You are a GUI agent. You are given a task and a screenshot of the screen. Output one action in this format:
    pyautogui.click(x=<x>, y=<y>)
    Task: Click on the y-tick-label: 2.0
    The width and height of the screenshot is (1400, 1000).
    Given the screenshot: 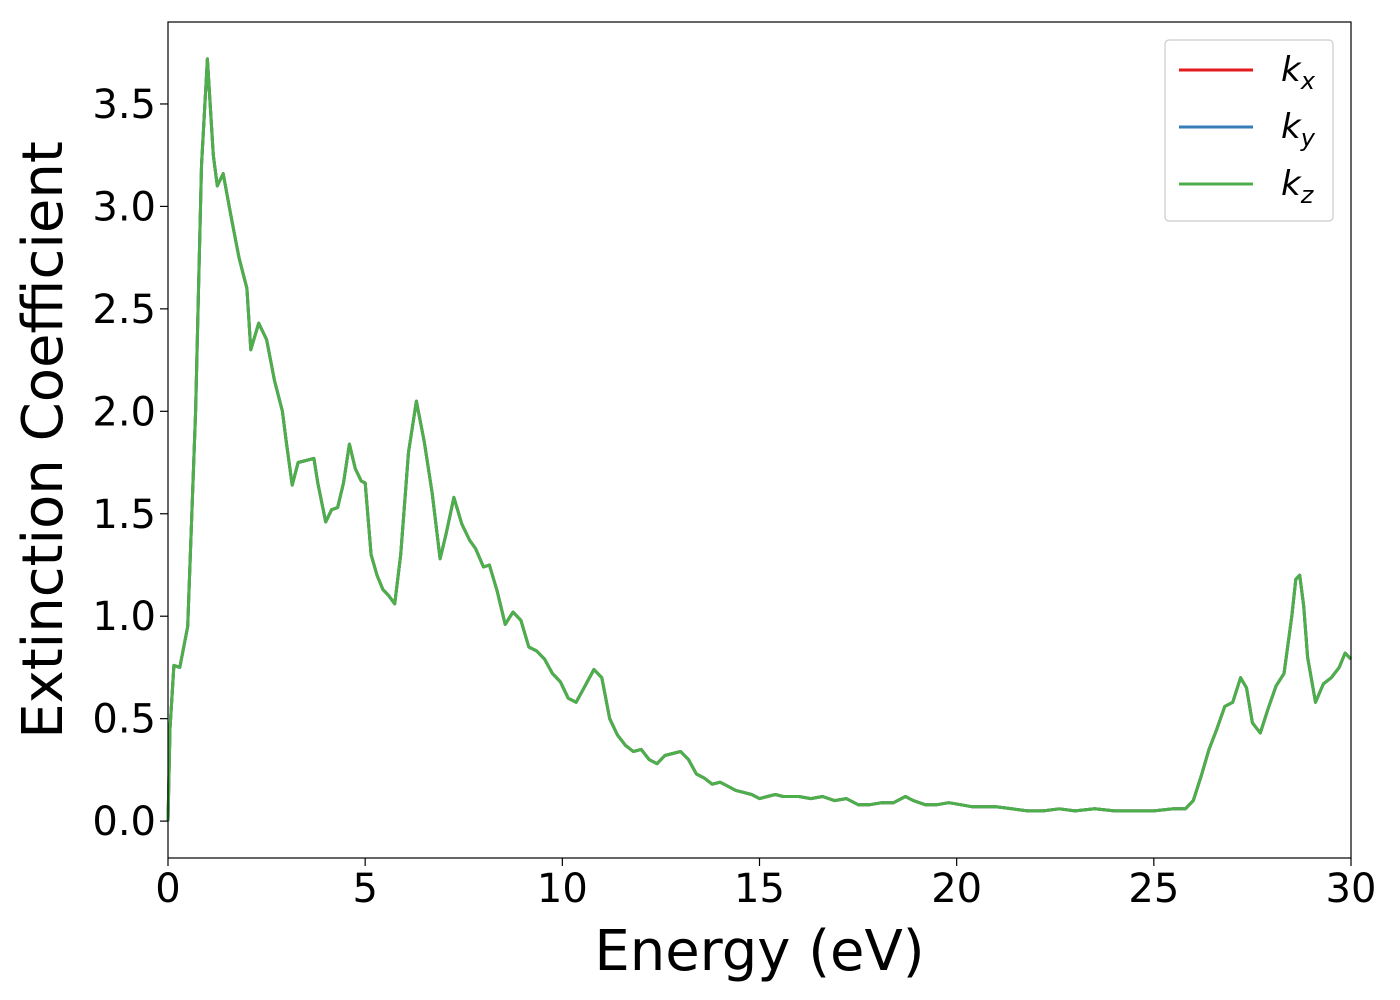 What is the action you would take?
    pyautogui.click(x=124, y=412)
    